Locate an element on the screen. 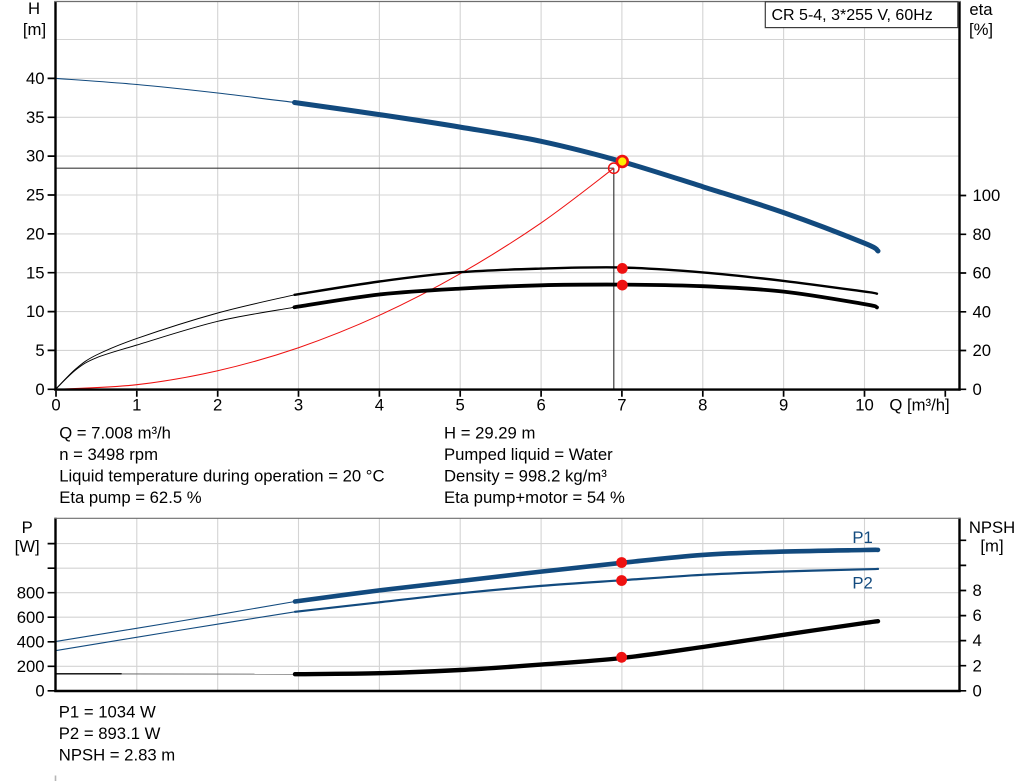 The height and width of the screenshot is (781, 1024). svg-text: 7 is located at coordinates (621, 404).